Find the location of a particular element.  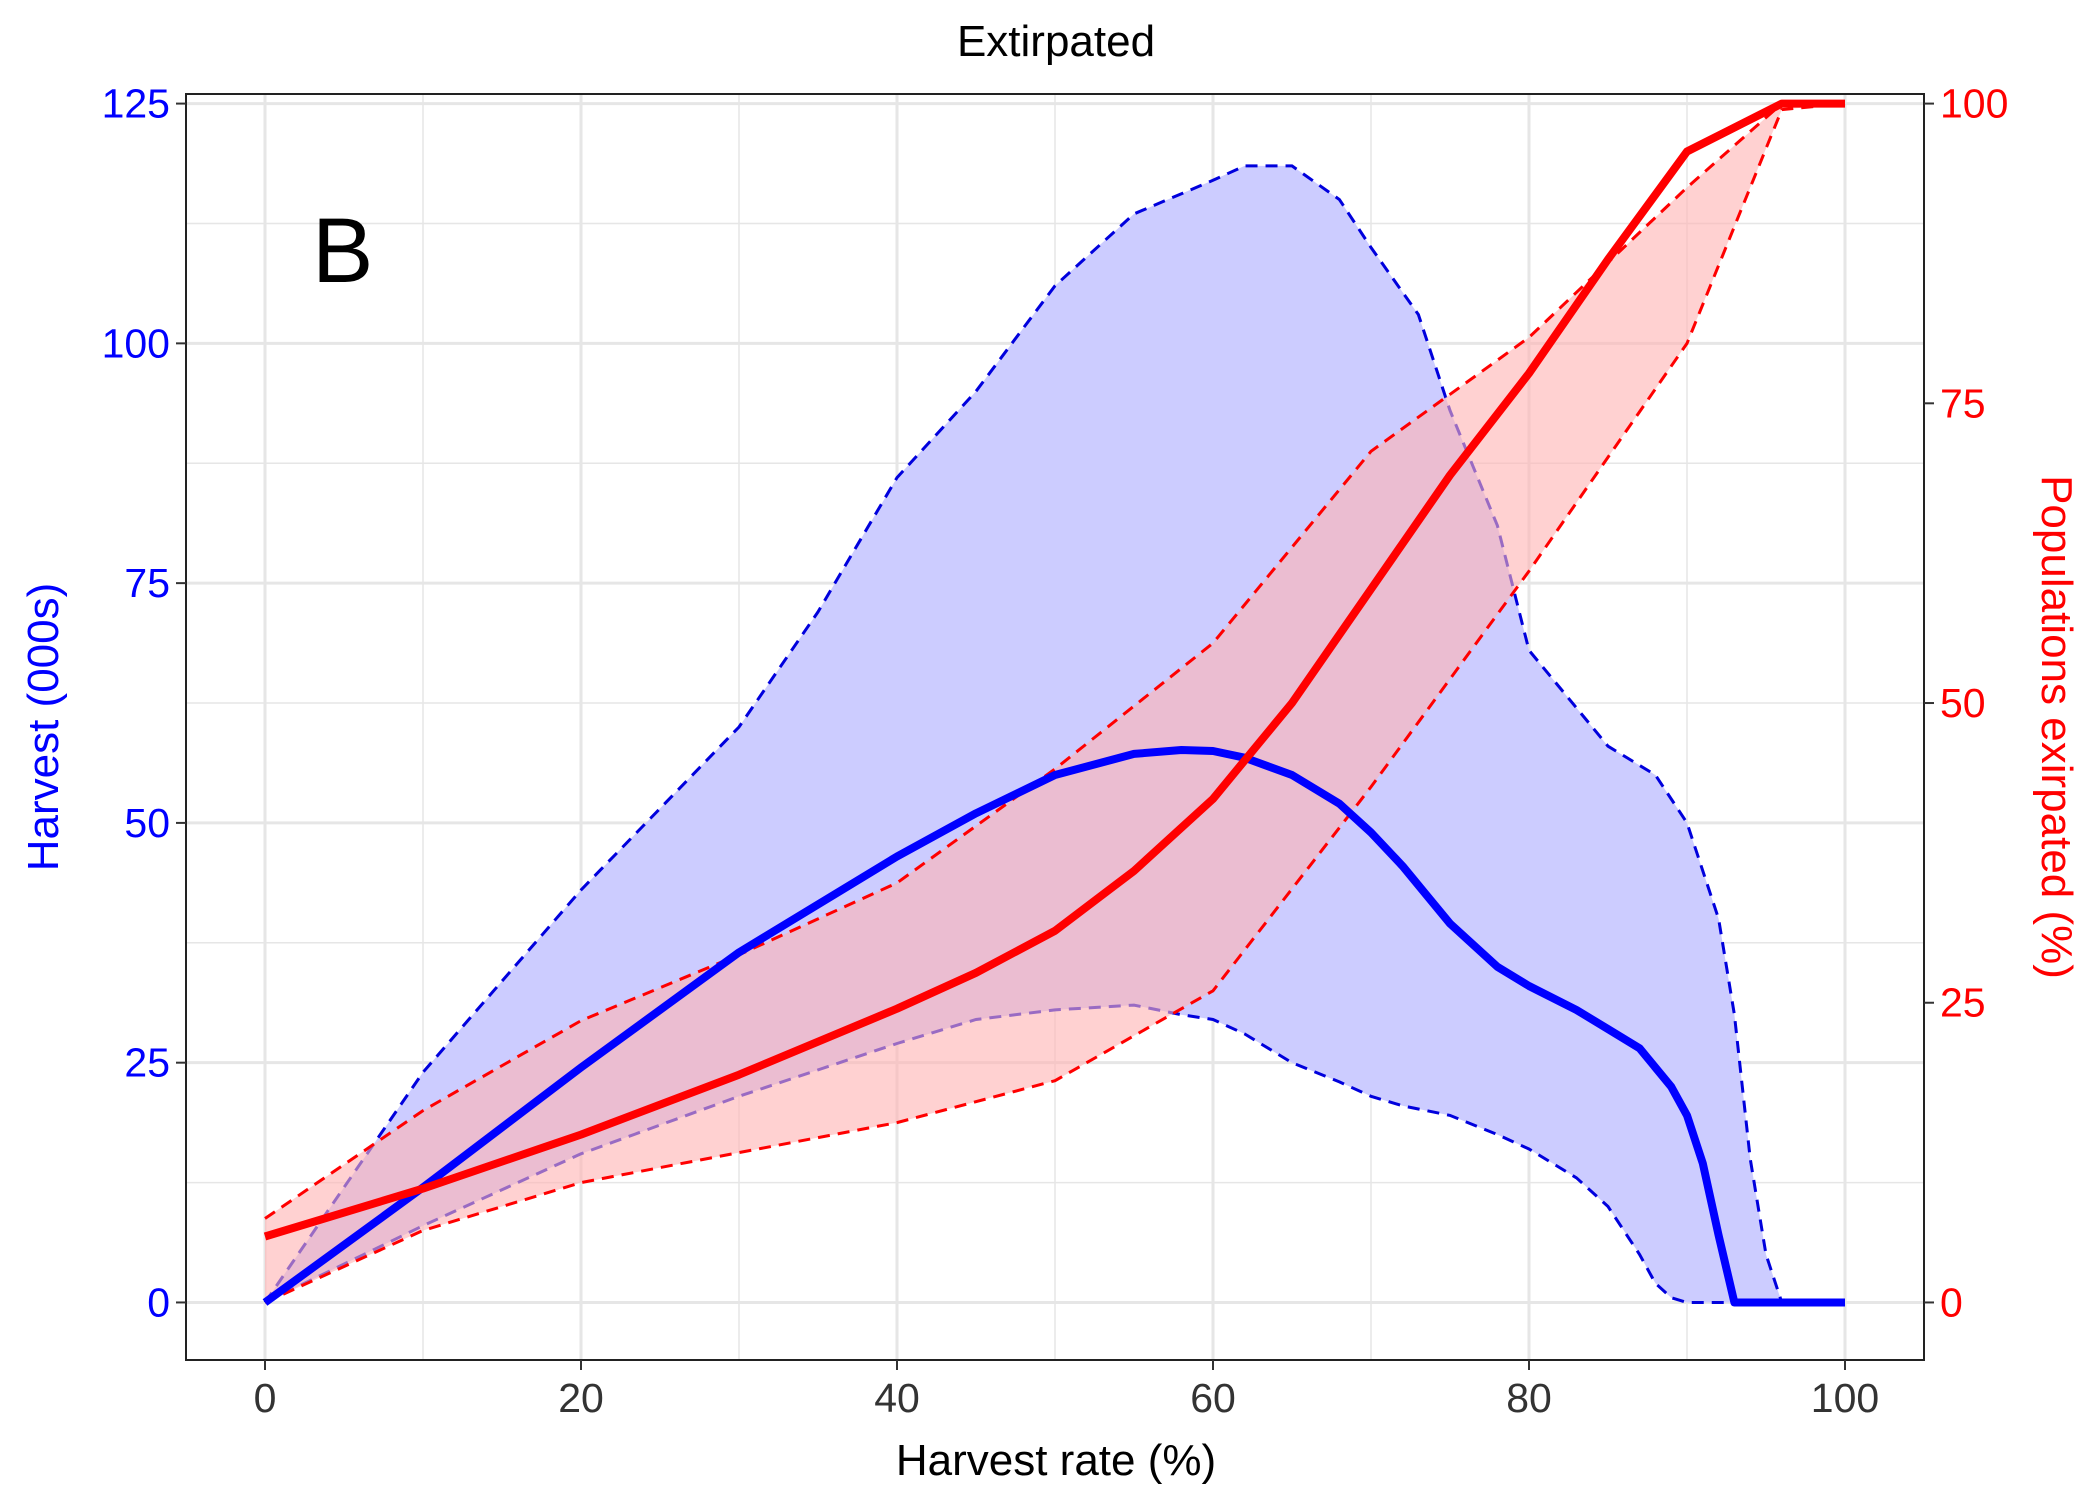

left-axis-tick-label: 125 is located at coordinates (136, 104).